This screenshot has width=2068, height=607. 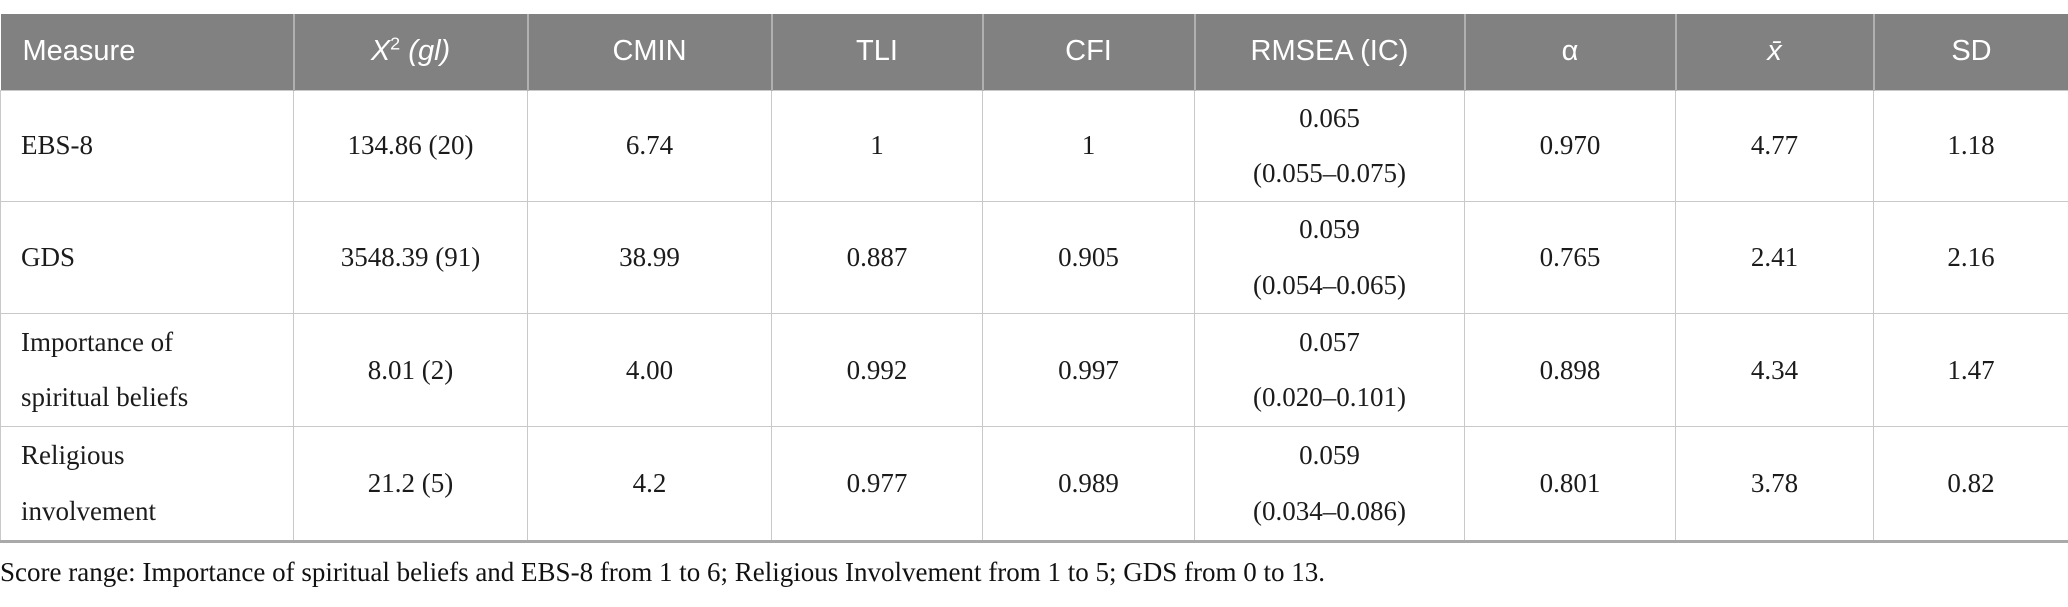 I want to click on cell-sd: 2.16, so click(x=1971, y=258).